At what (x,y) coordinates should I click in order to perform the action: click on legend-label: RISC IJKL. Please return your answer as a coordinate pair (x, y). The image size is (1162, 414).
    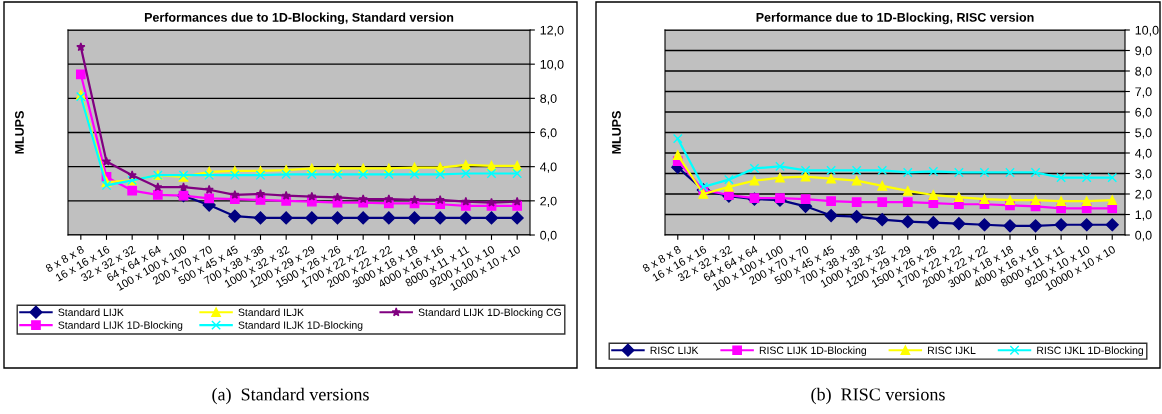
    Looking at the image, I should click on (952, 350).